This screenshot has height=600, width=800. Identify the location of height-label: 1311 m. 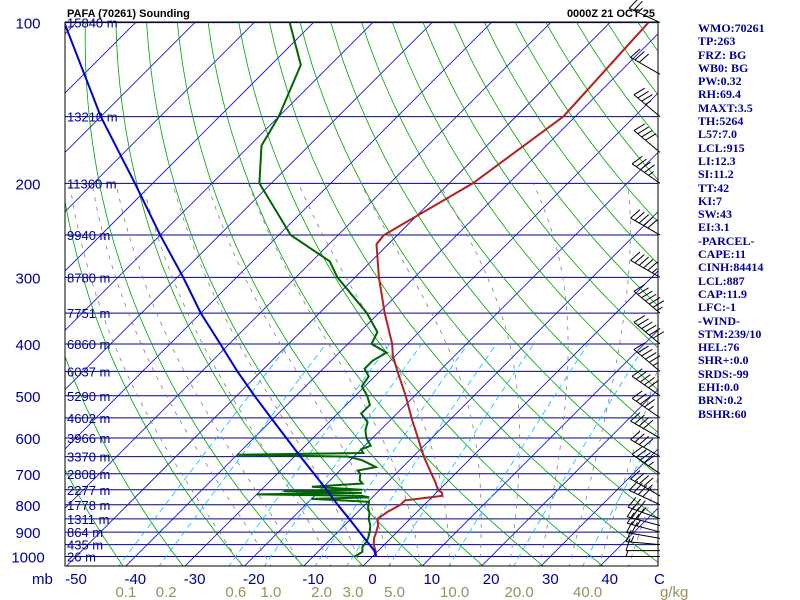
(88, 519).